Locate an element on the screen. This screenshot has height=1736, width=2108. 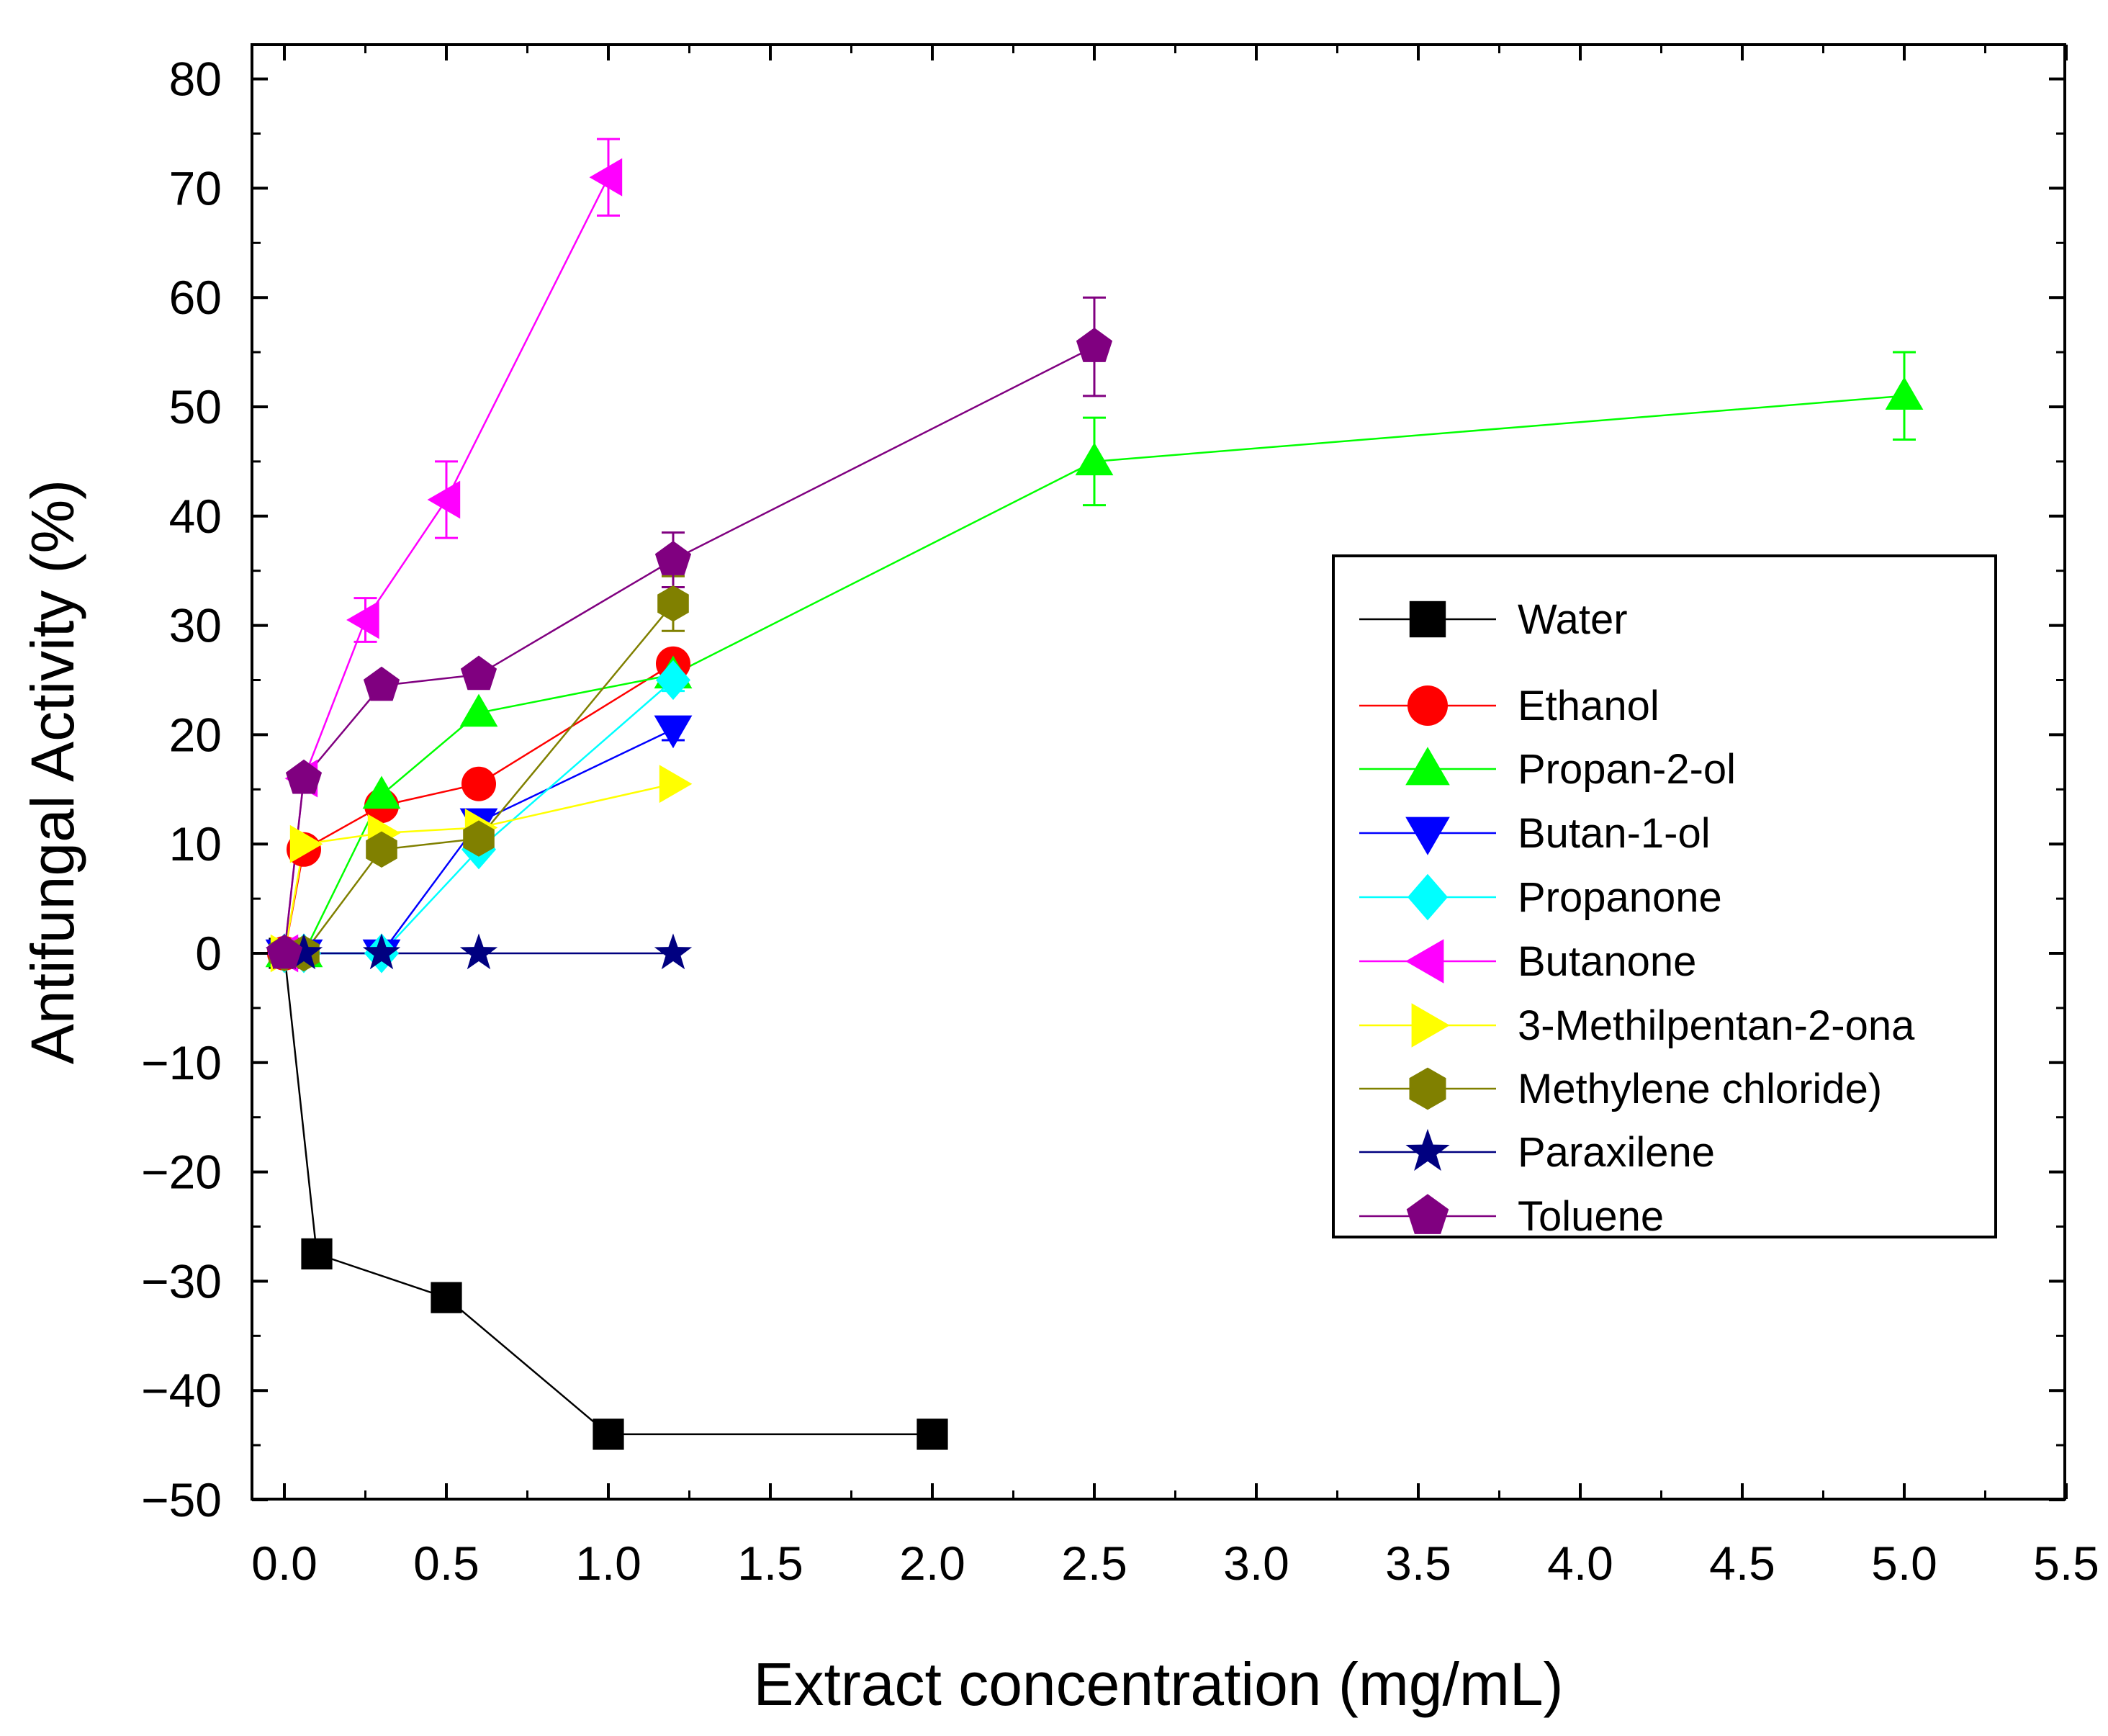
legend-marker-ethanol is located at coordinates (1427, 706).